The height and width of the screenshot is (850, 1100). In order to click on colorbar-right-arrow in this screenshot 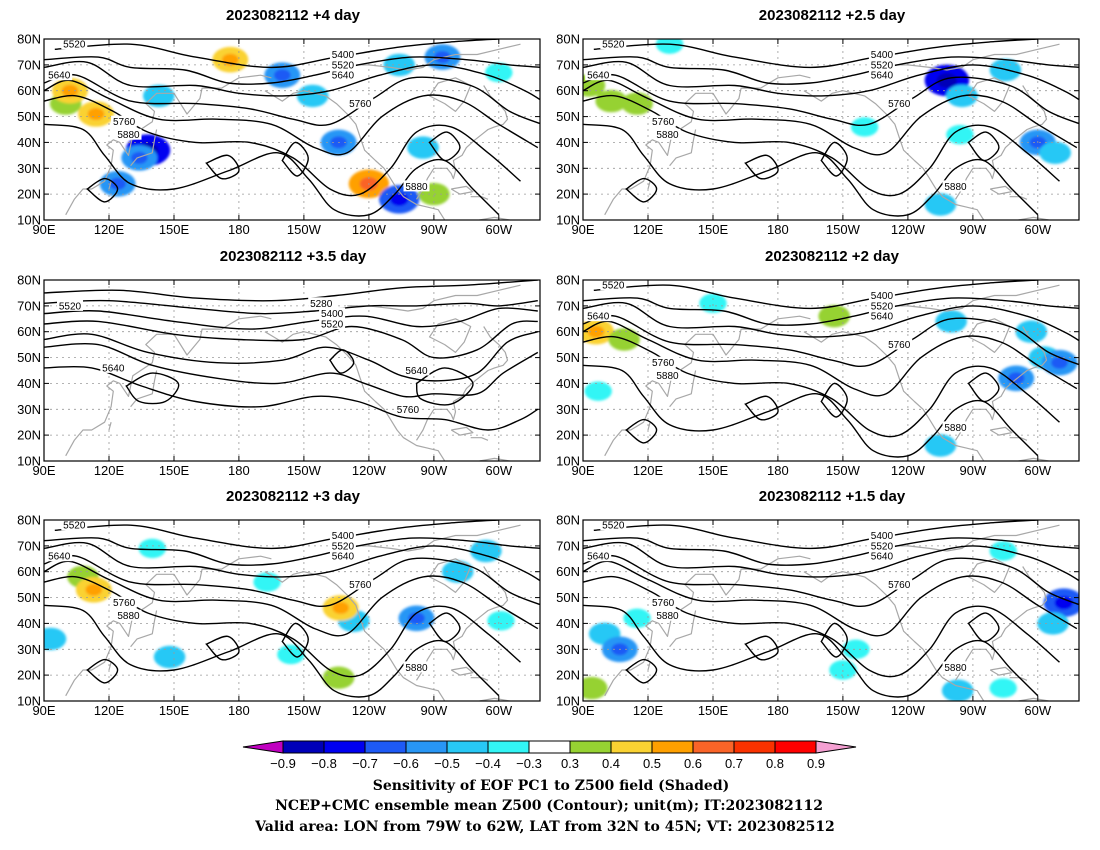, I will do `click(836, 747)`.